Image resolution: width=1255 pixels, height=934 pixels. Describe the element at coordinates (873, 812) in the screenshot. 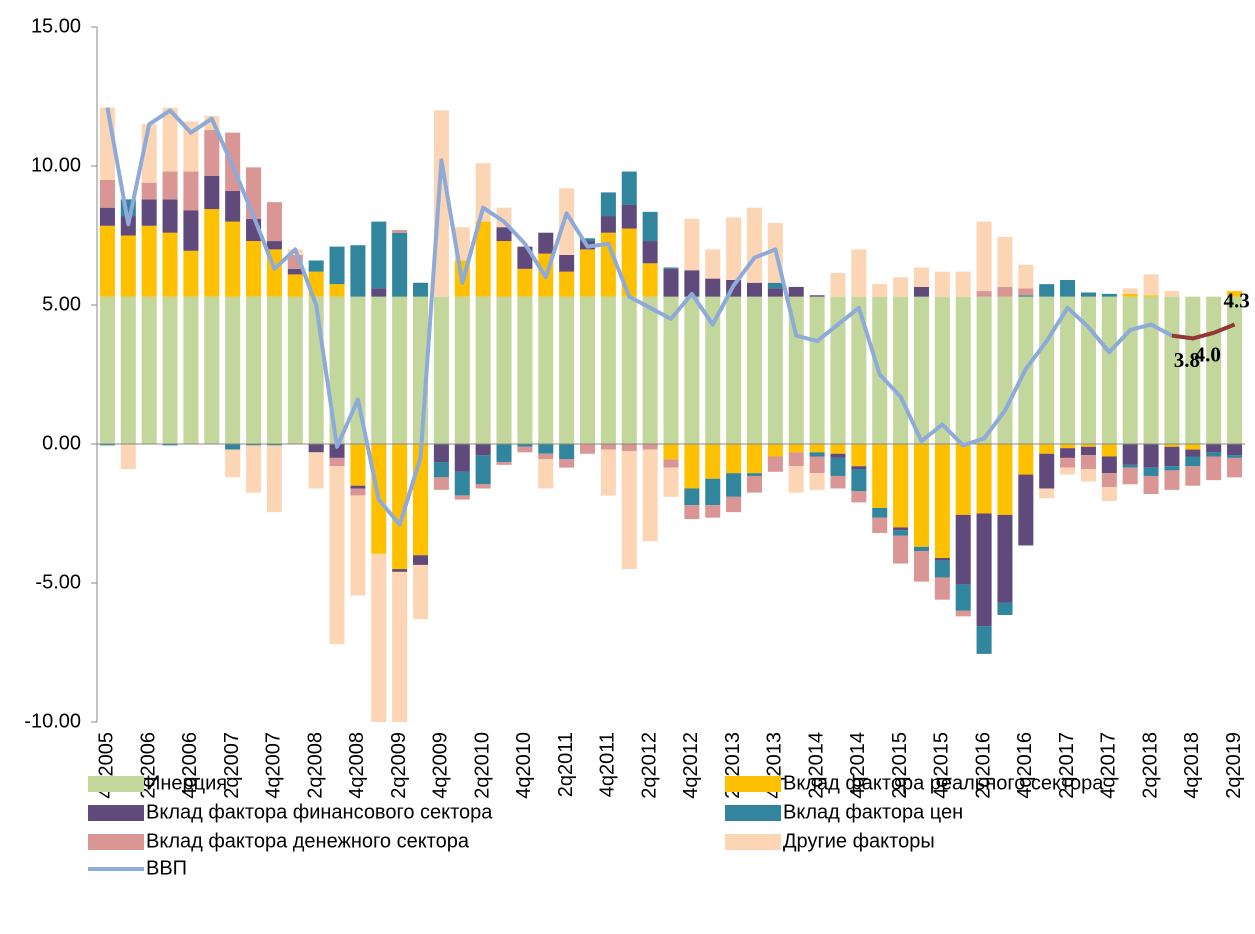

I see `legend-label: Вклад фактора цен` at that location.